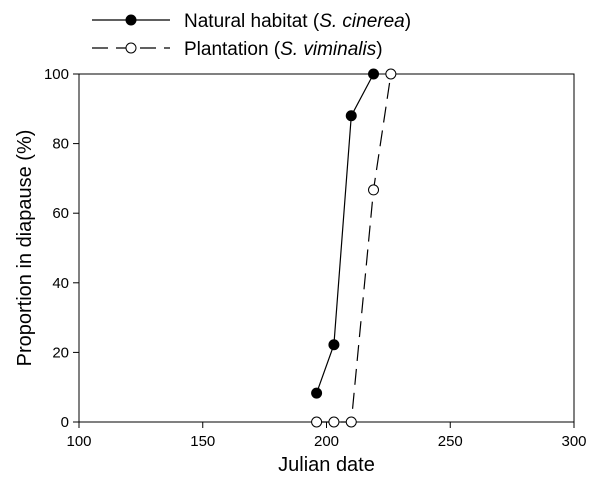 This screenshot has height=479, width=596. Describe the element at coordinates (61, 248) in the screenshot. I see `y-axis-ticks: 0 20 40 60 80 100` at that location.